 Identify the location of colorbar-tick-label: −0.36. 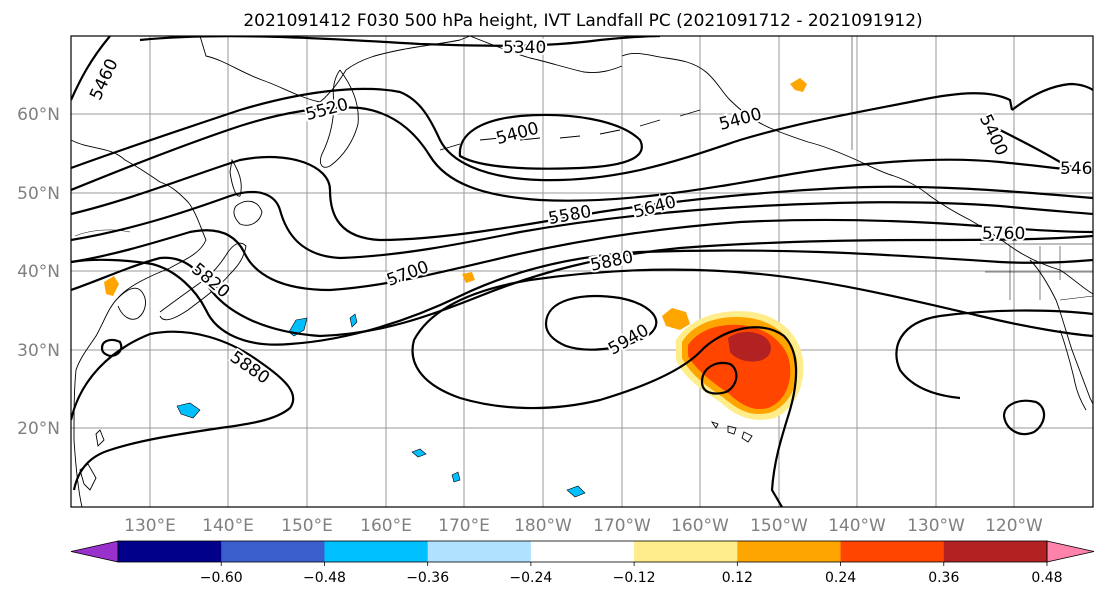
(427, 578).